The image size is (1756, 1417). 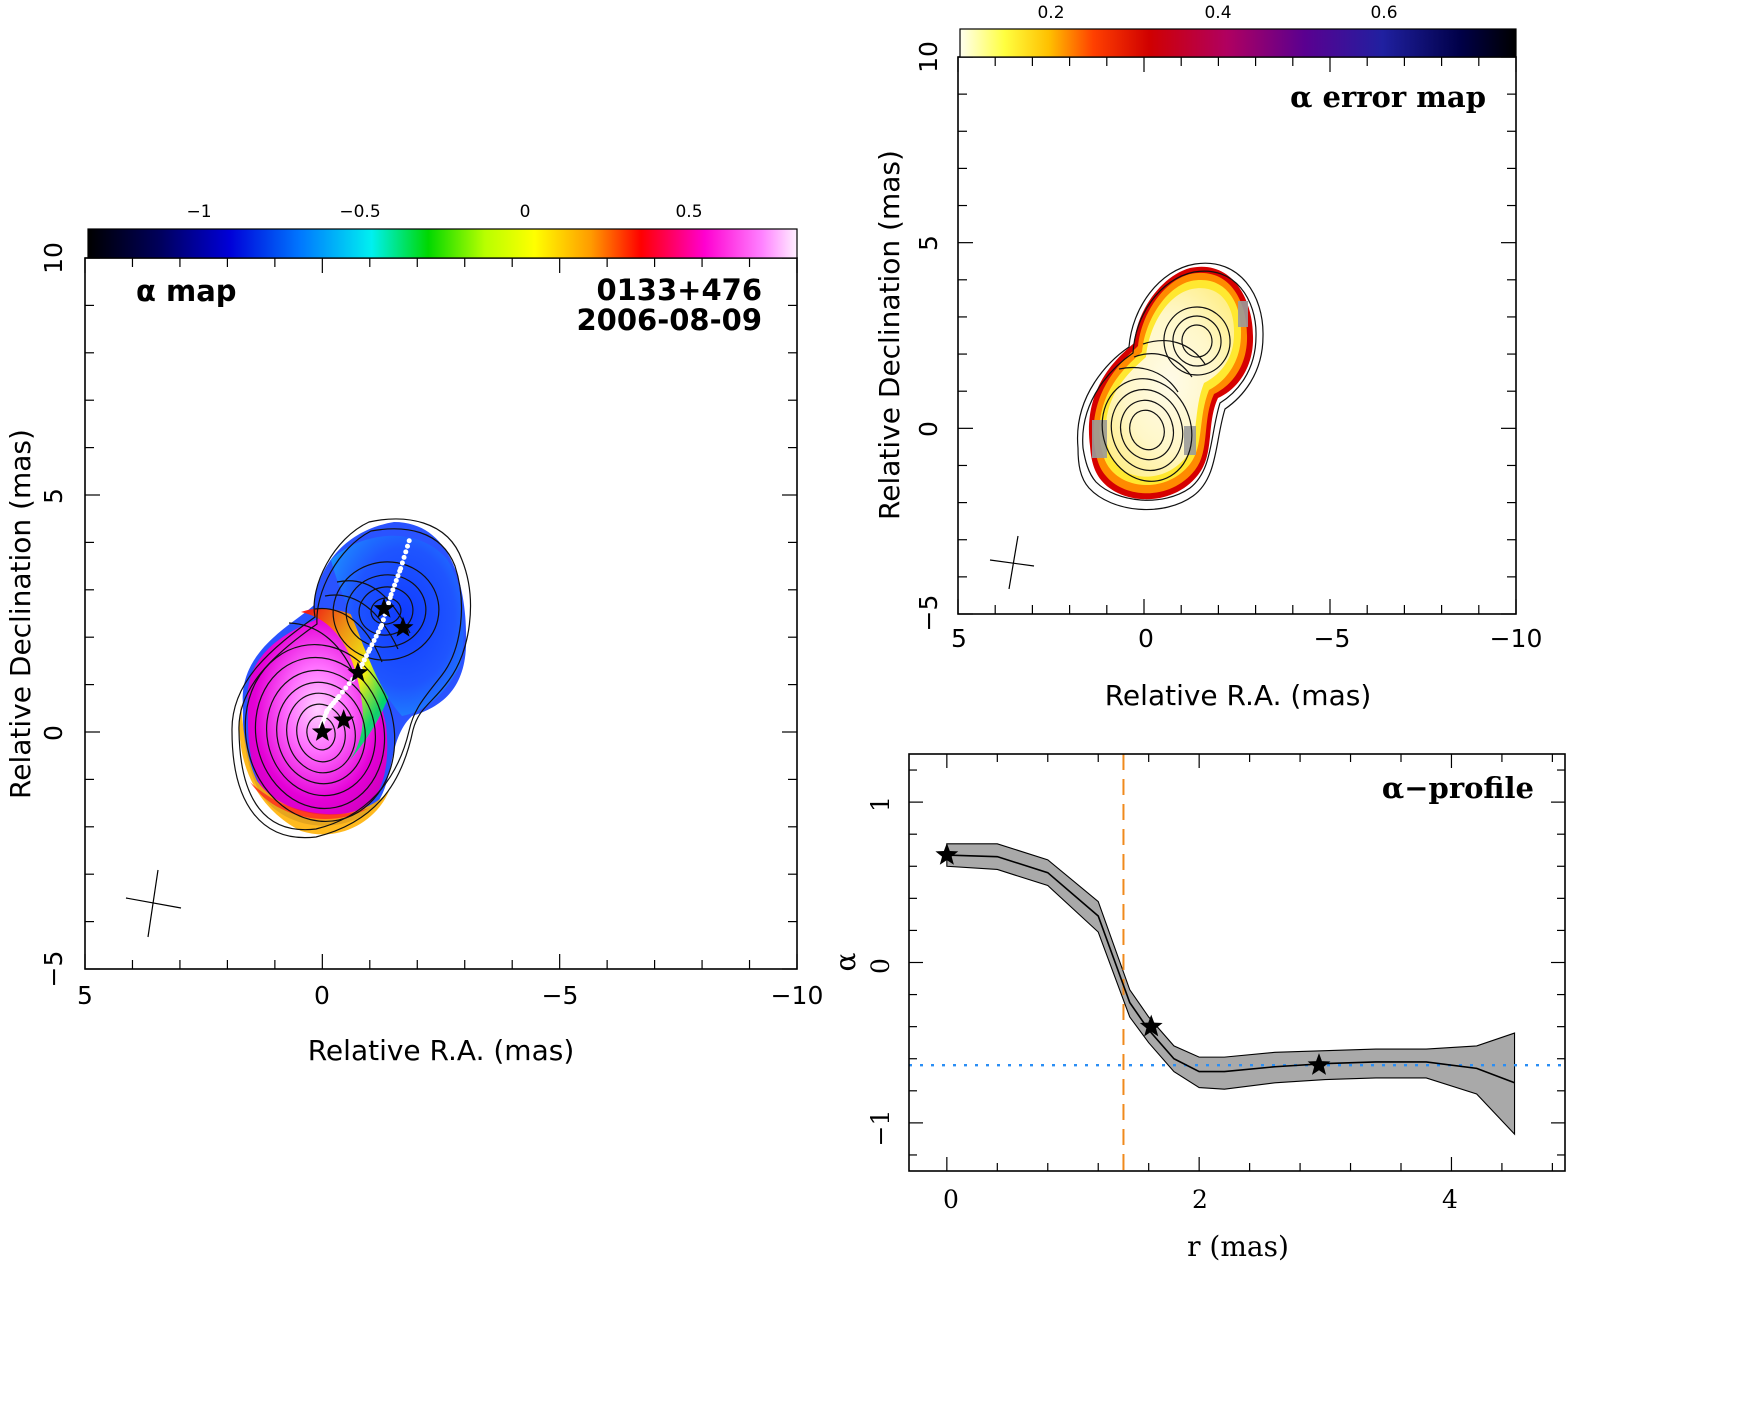 I want to click on left-y-tick-labels: −5 0 5 10, so click(x=53, y=614).